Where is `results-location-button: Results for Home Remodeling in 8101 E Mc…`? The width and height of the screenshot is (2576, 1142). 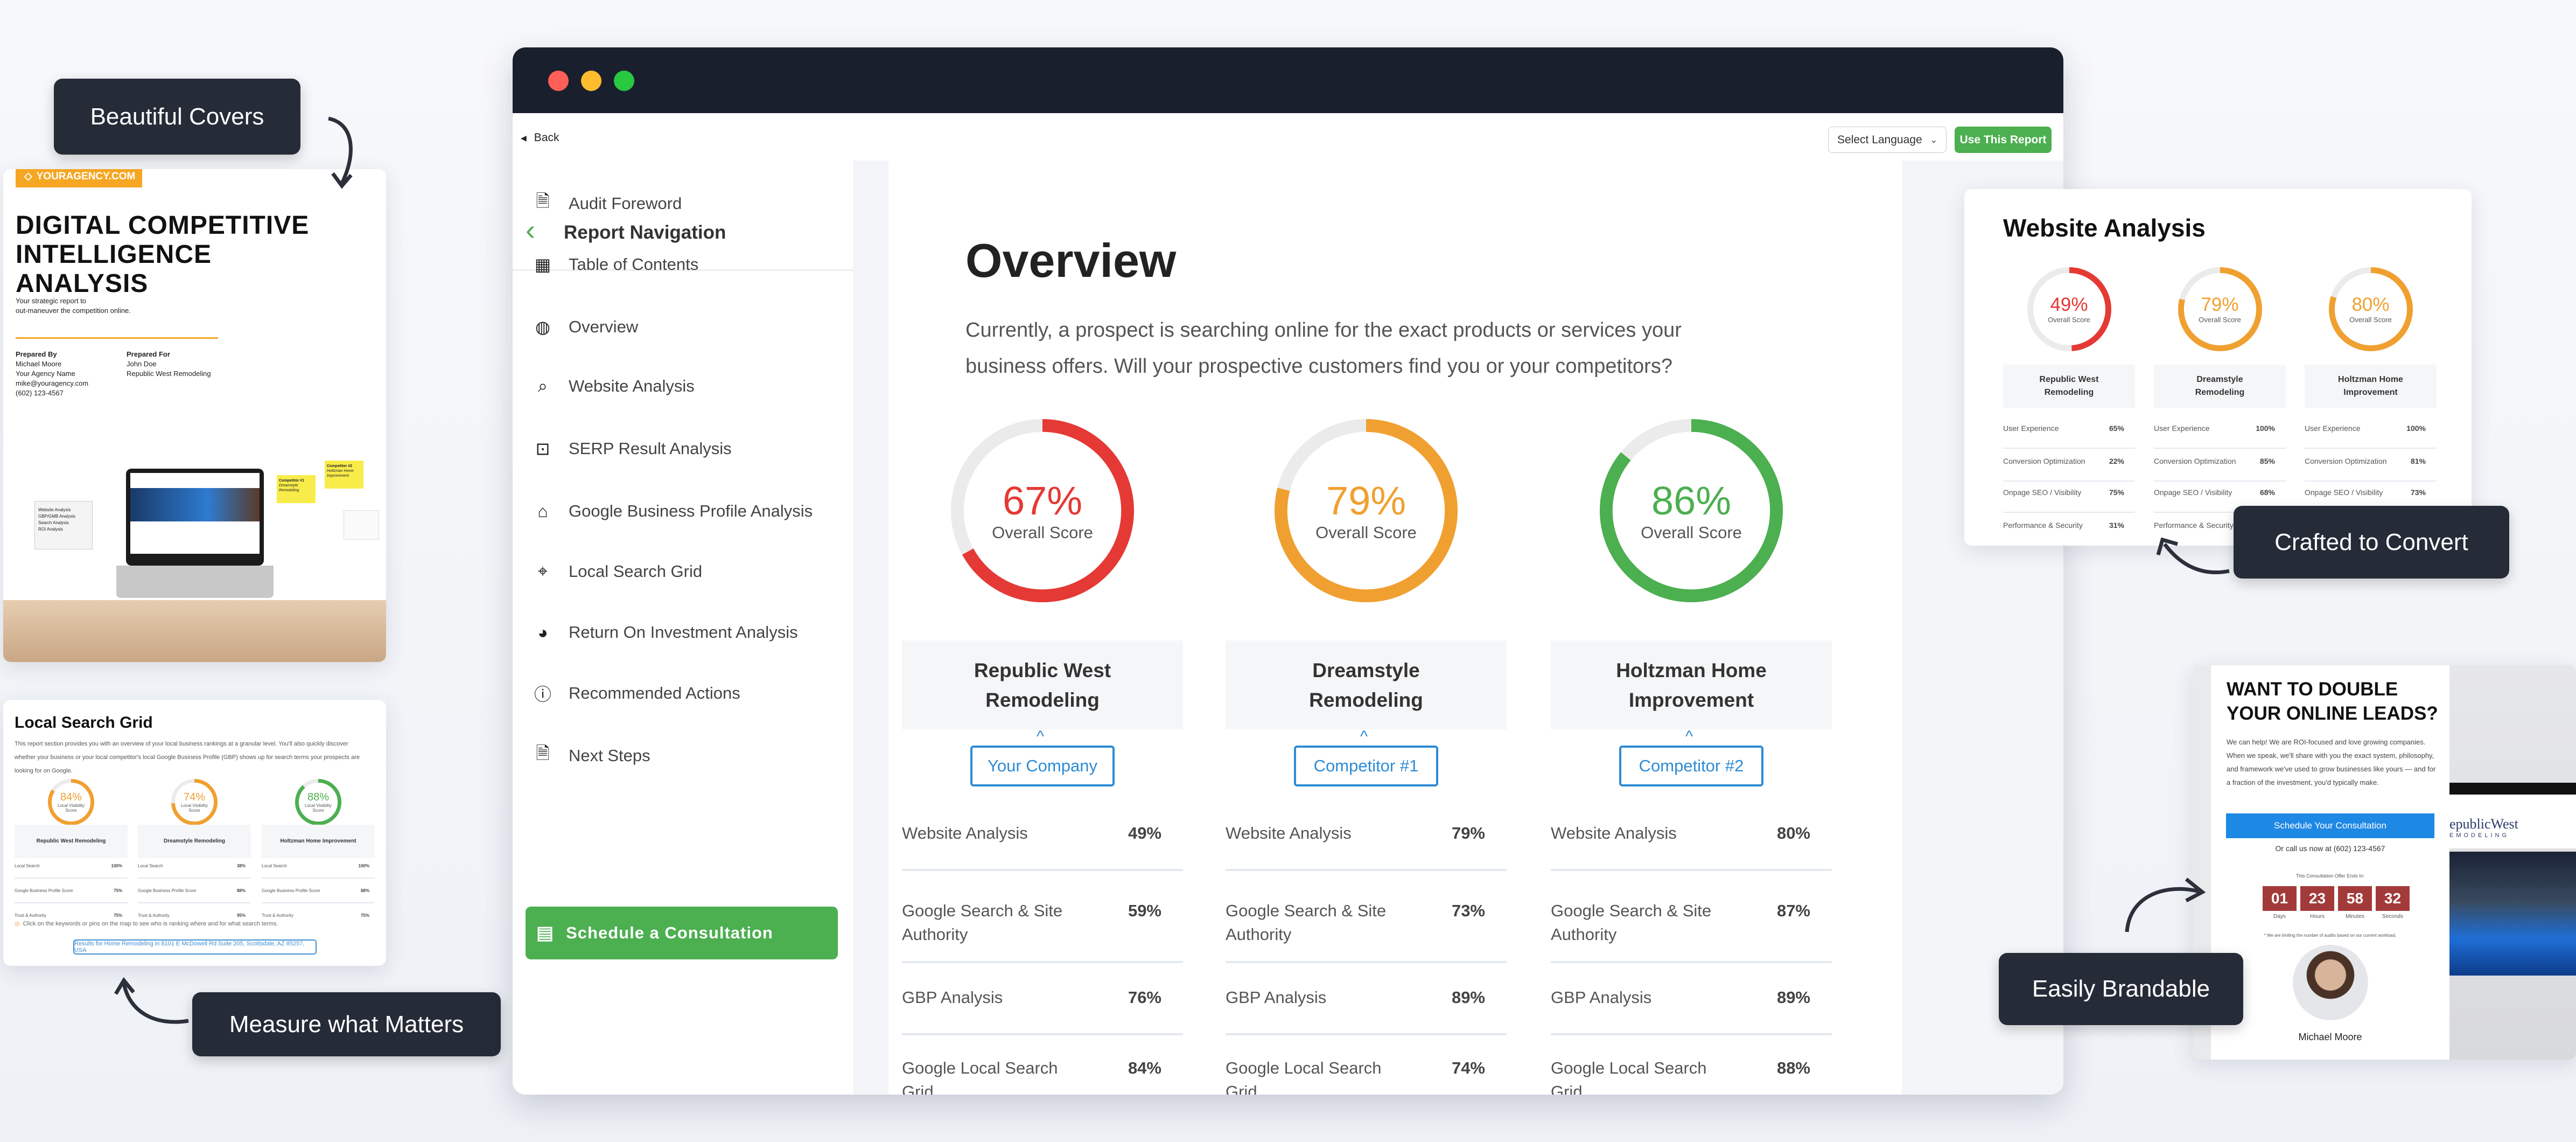 results-location-button: Results for Home Remodeling in 8101 E Mc… is located at coordinates (195, 947).